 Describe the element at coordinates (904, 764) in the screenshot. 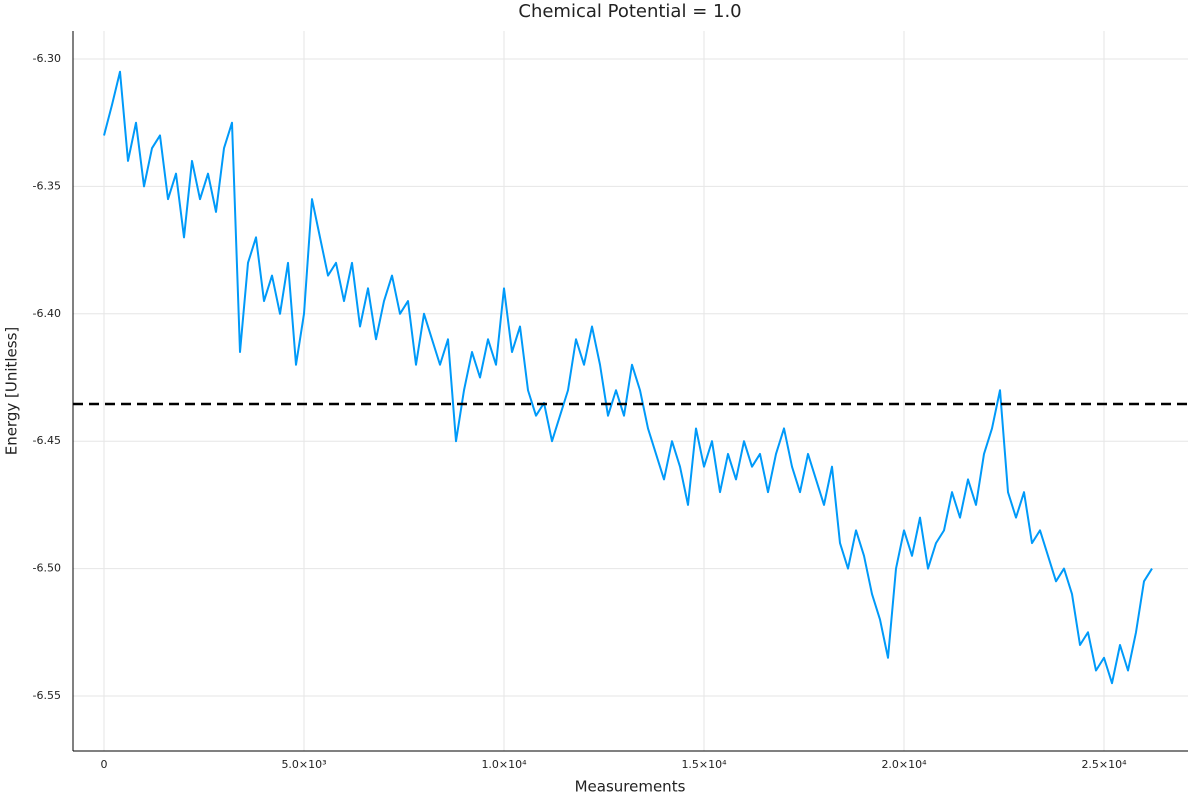

I see `x-tick-label: 2.0×10⁴` at that location.